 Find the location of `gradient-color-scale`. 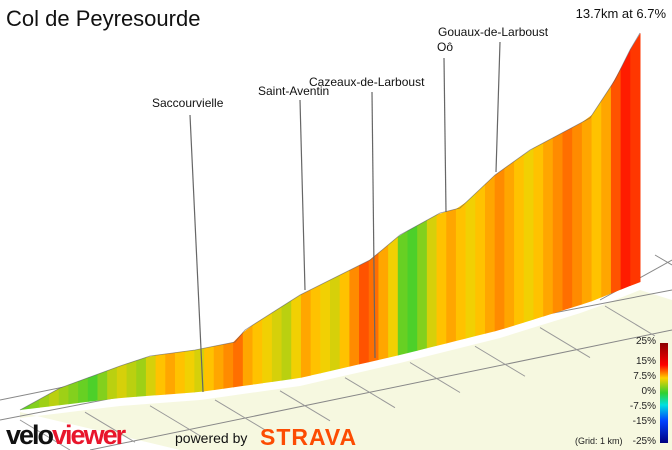

gradient-color-scale is located at coordinates (664, 393).